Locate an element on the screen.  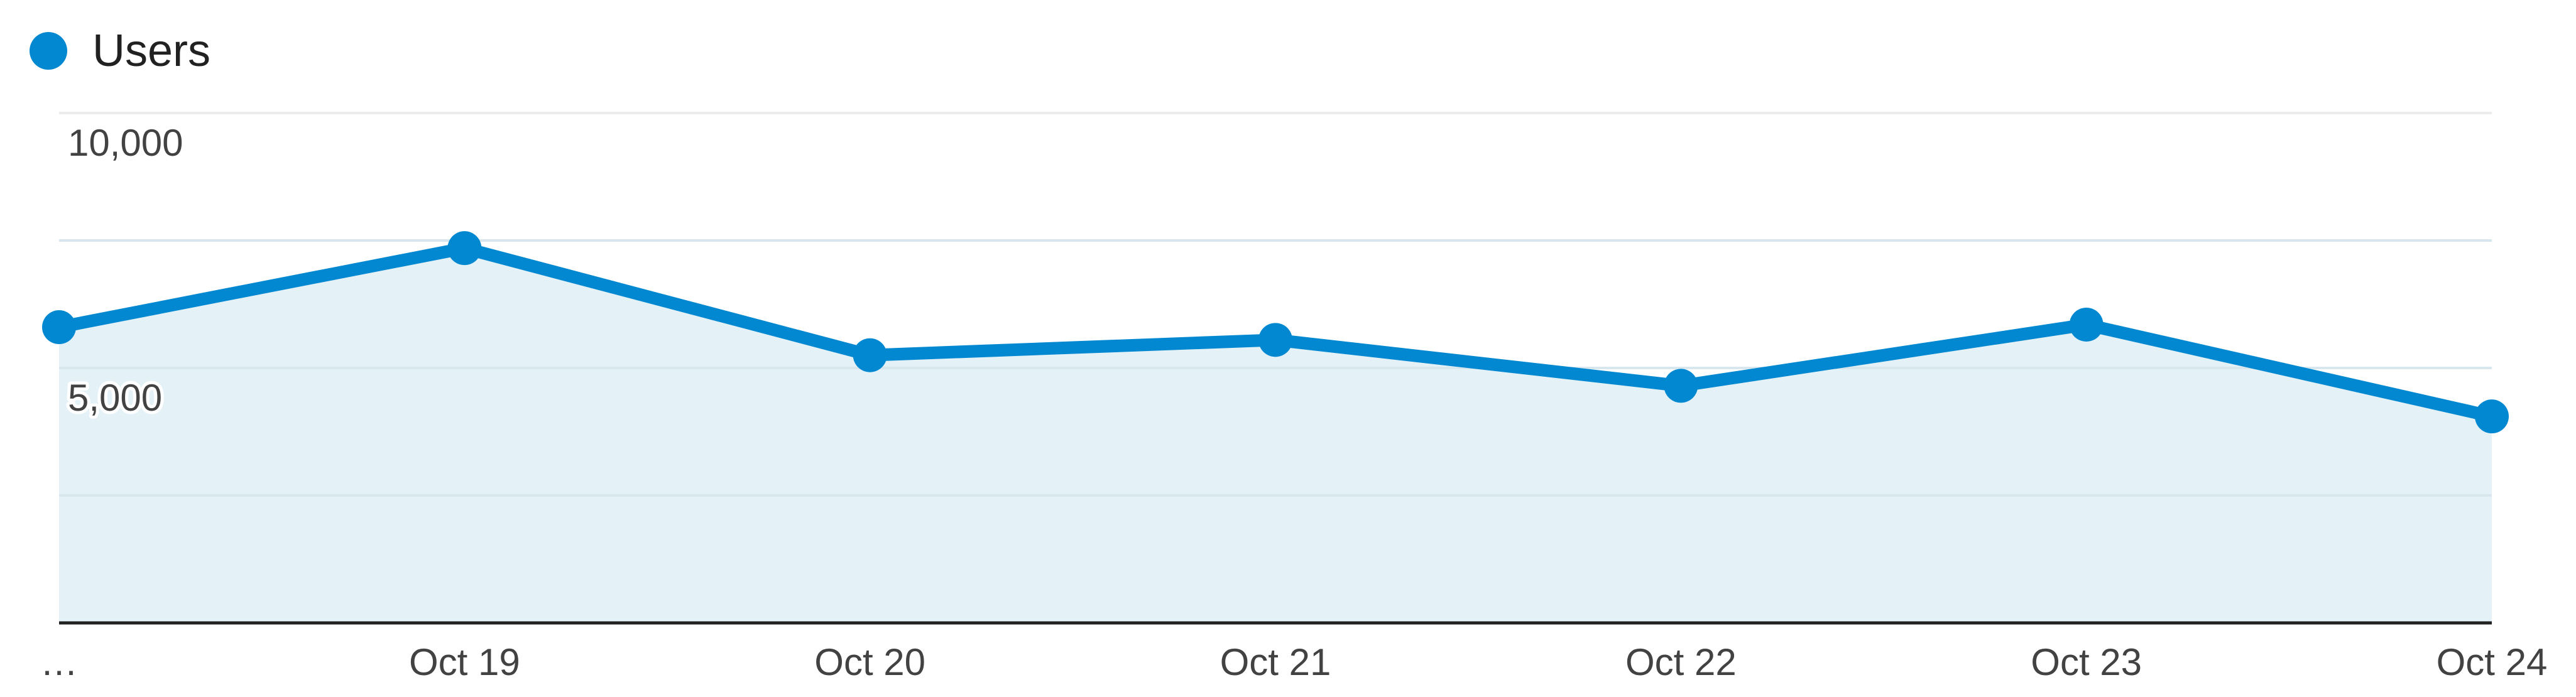
legend-label-users: Users is located at coordinates (152, 51).